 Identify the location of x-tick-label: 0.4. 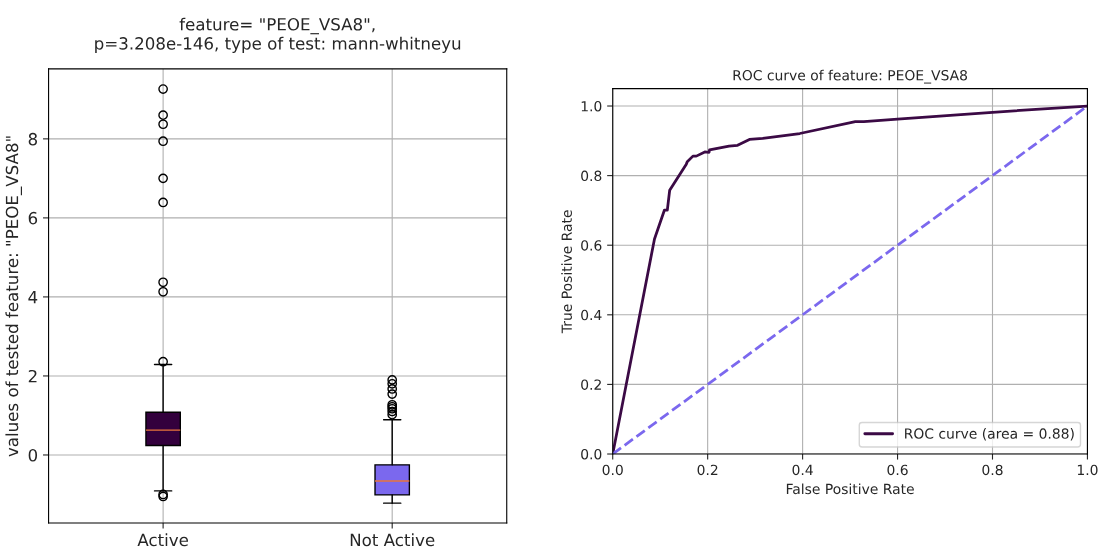
(802, 470).